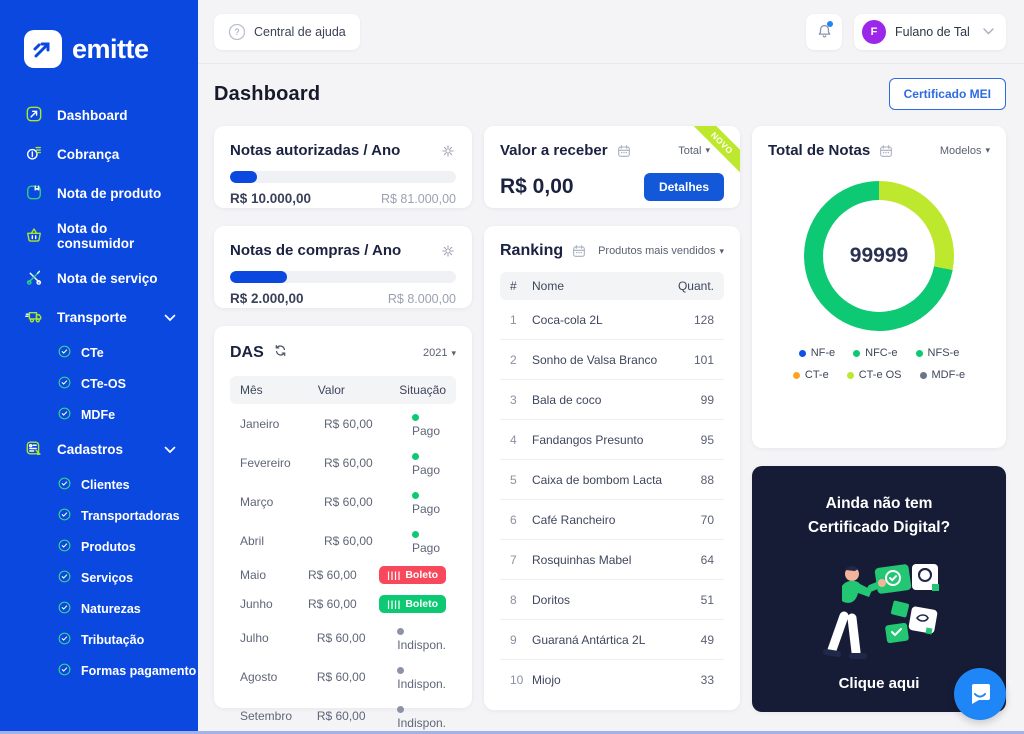 Image resolution: width=1024 pixels, height=734 pixels. Describe the element at coordinates (707, 599) in the screenshot. I see `product-qty: 51` at that location.